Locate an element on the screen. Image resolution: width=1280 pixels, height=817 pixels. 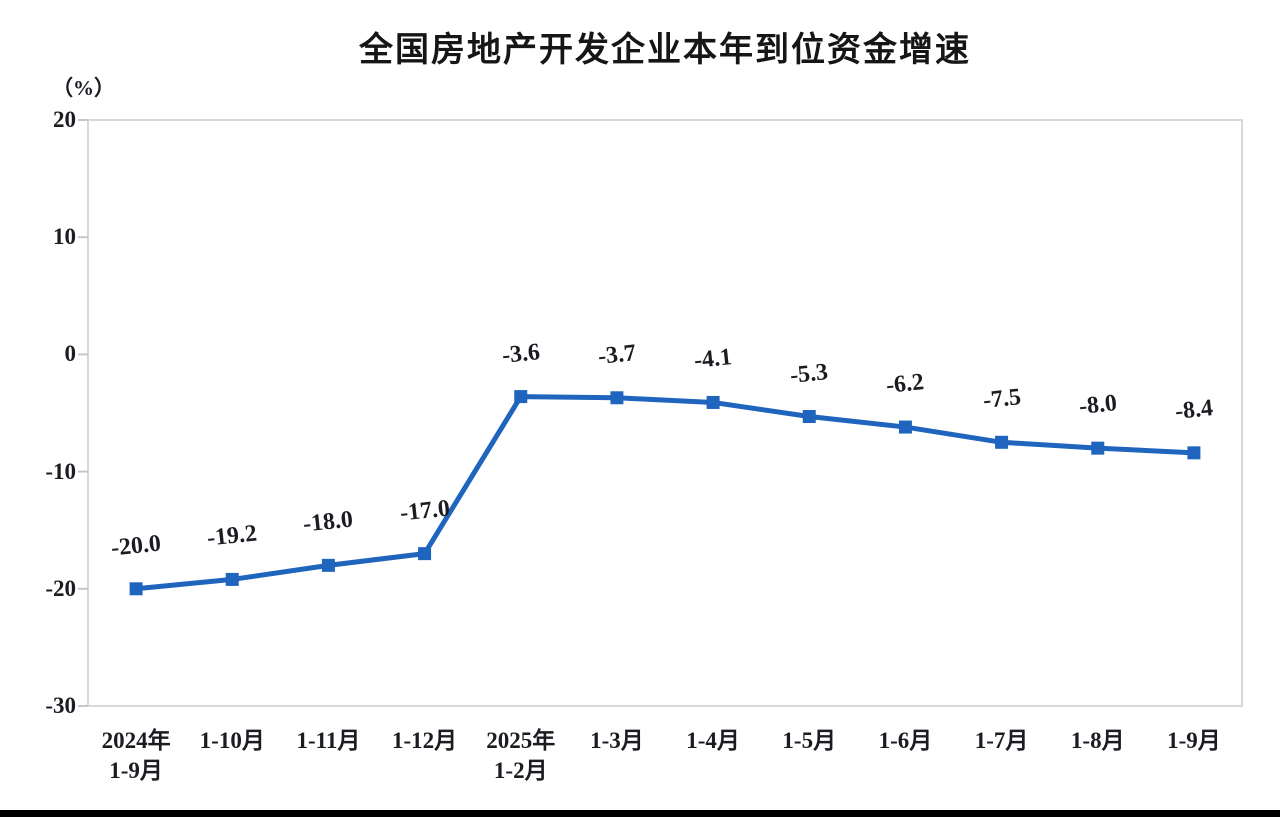
data-point-label: -5.3 is located at coordinates (809, 373).